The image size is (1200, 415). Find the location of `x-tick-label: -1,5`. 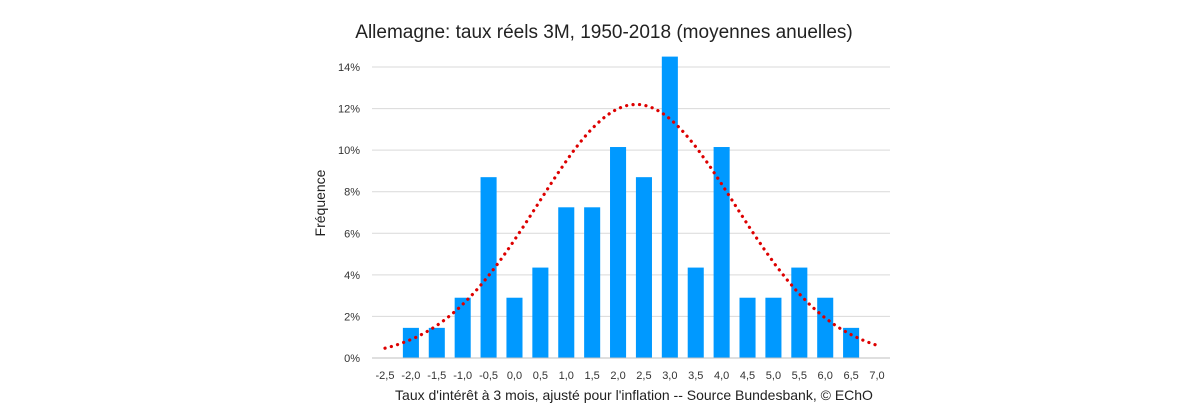

x-tick-label: -1,5 is located at coordinates (436, 376).